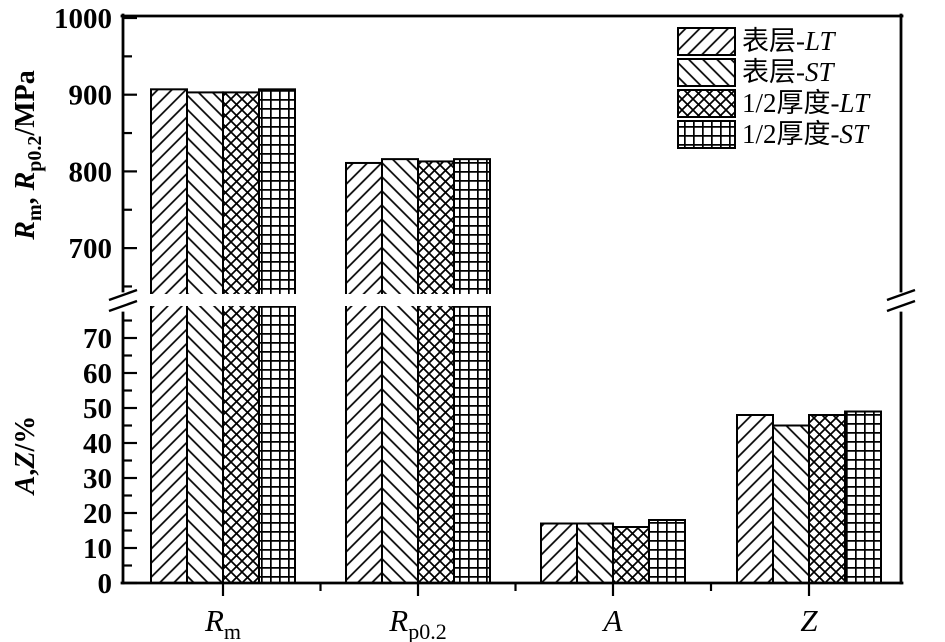 This screenshot has height=642, width=945. I want to click on bar-A-series3, so click(631, 555).